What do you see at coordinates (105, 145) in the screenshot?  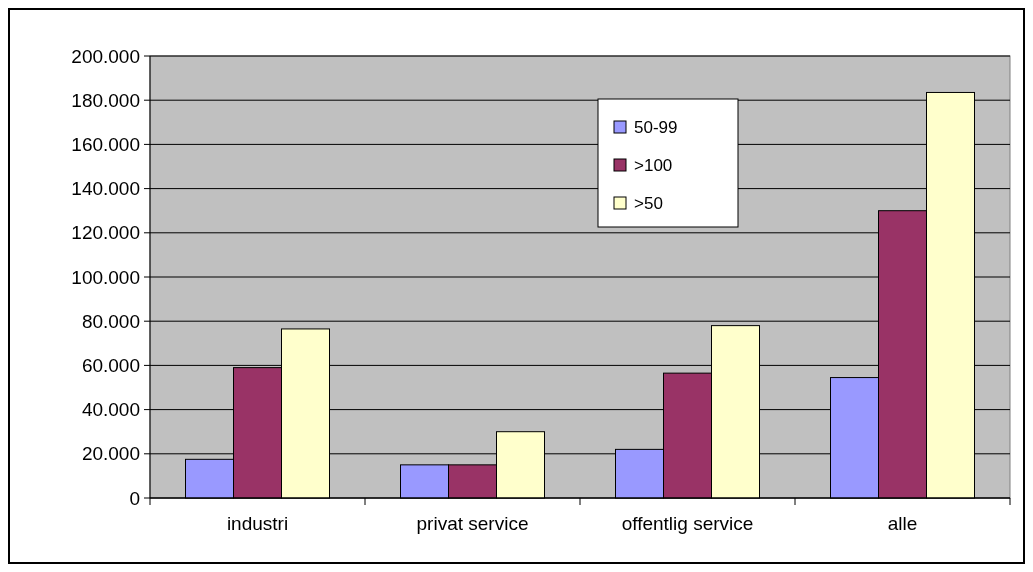 I see `y-tick-label: 160.000` at bounding box center [105, 145].